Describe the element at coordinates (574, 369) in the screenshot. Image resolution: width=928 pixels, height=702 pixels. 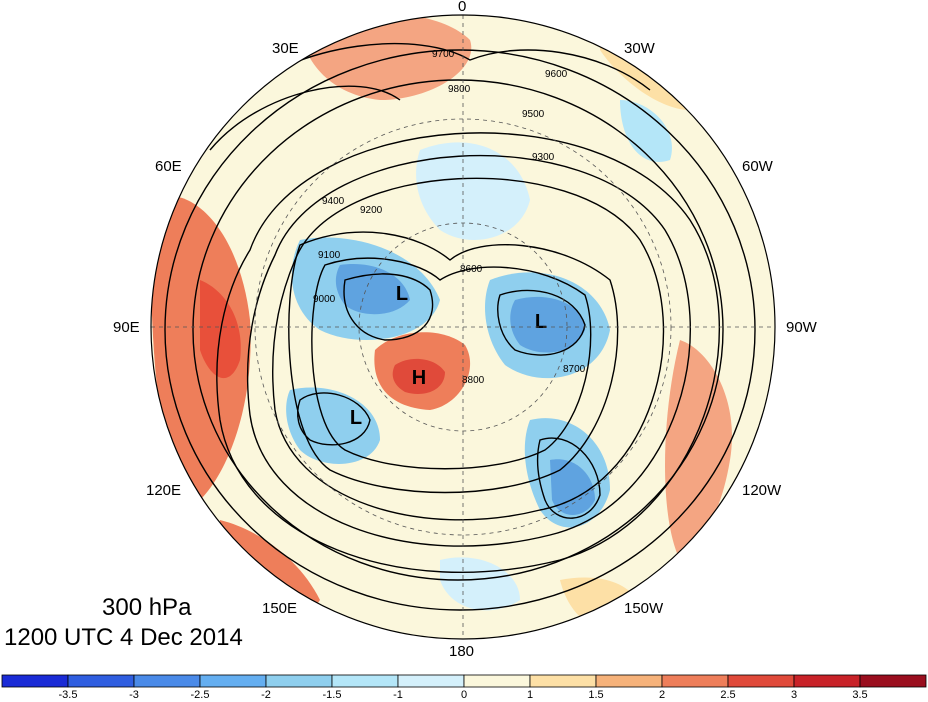
I see `contour-label: 8700` at that location.